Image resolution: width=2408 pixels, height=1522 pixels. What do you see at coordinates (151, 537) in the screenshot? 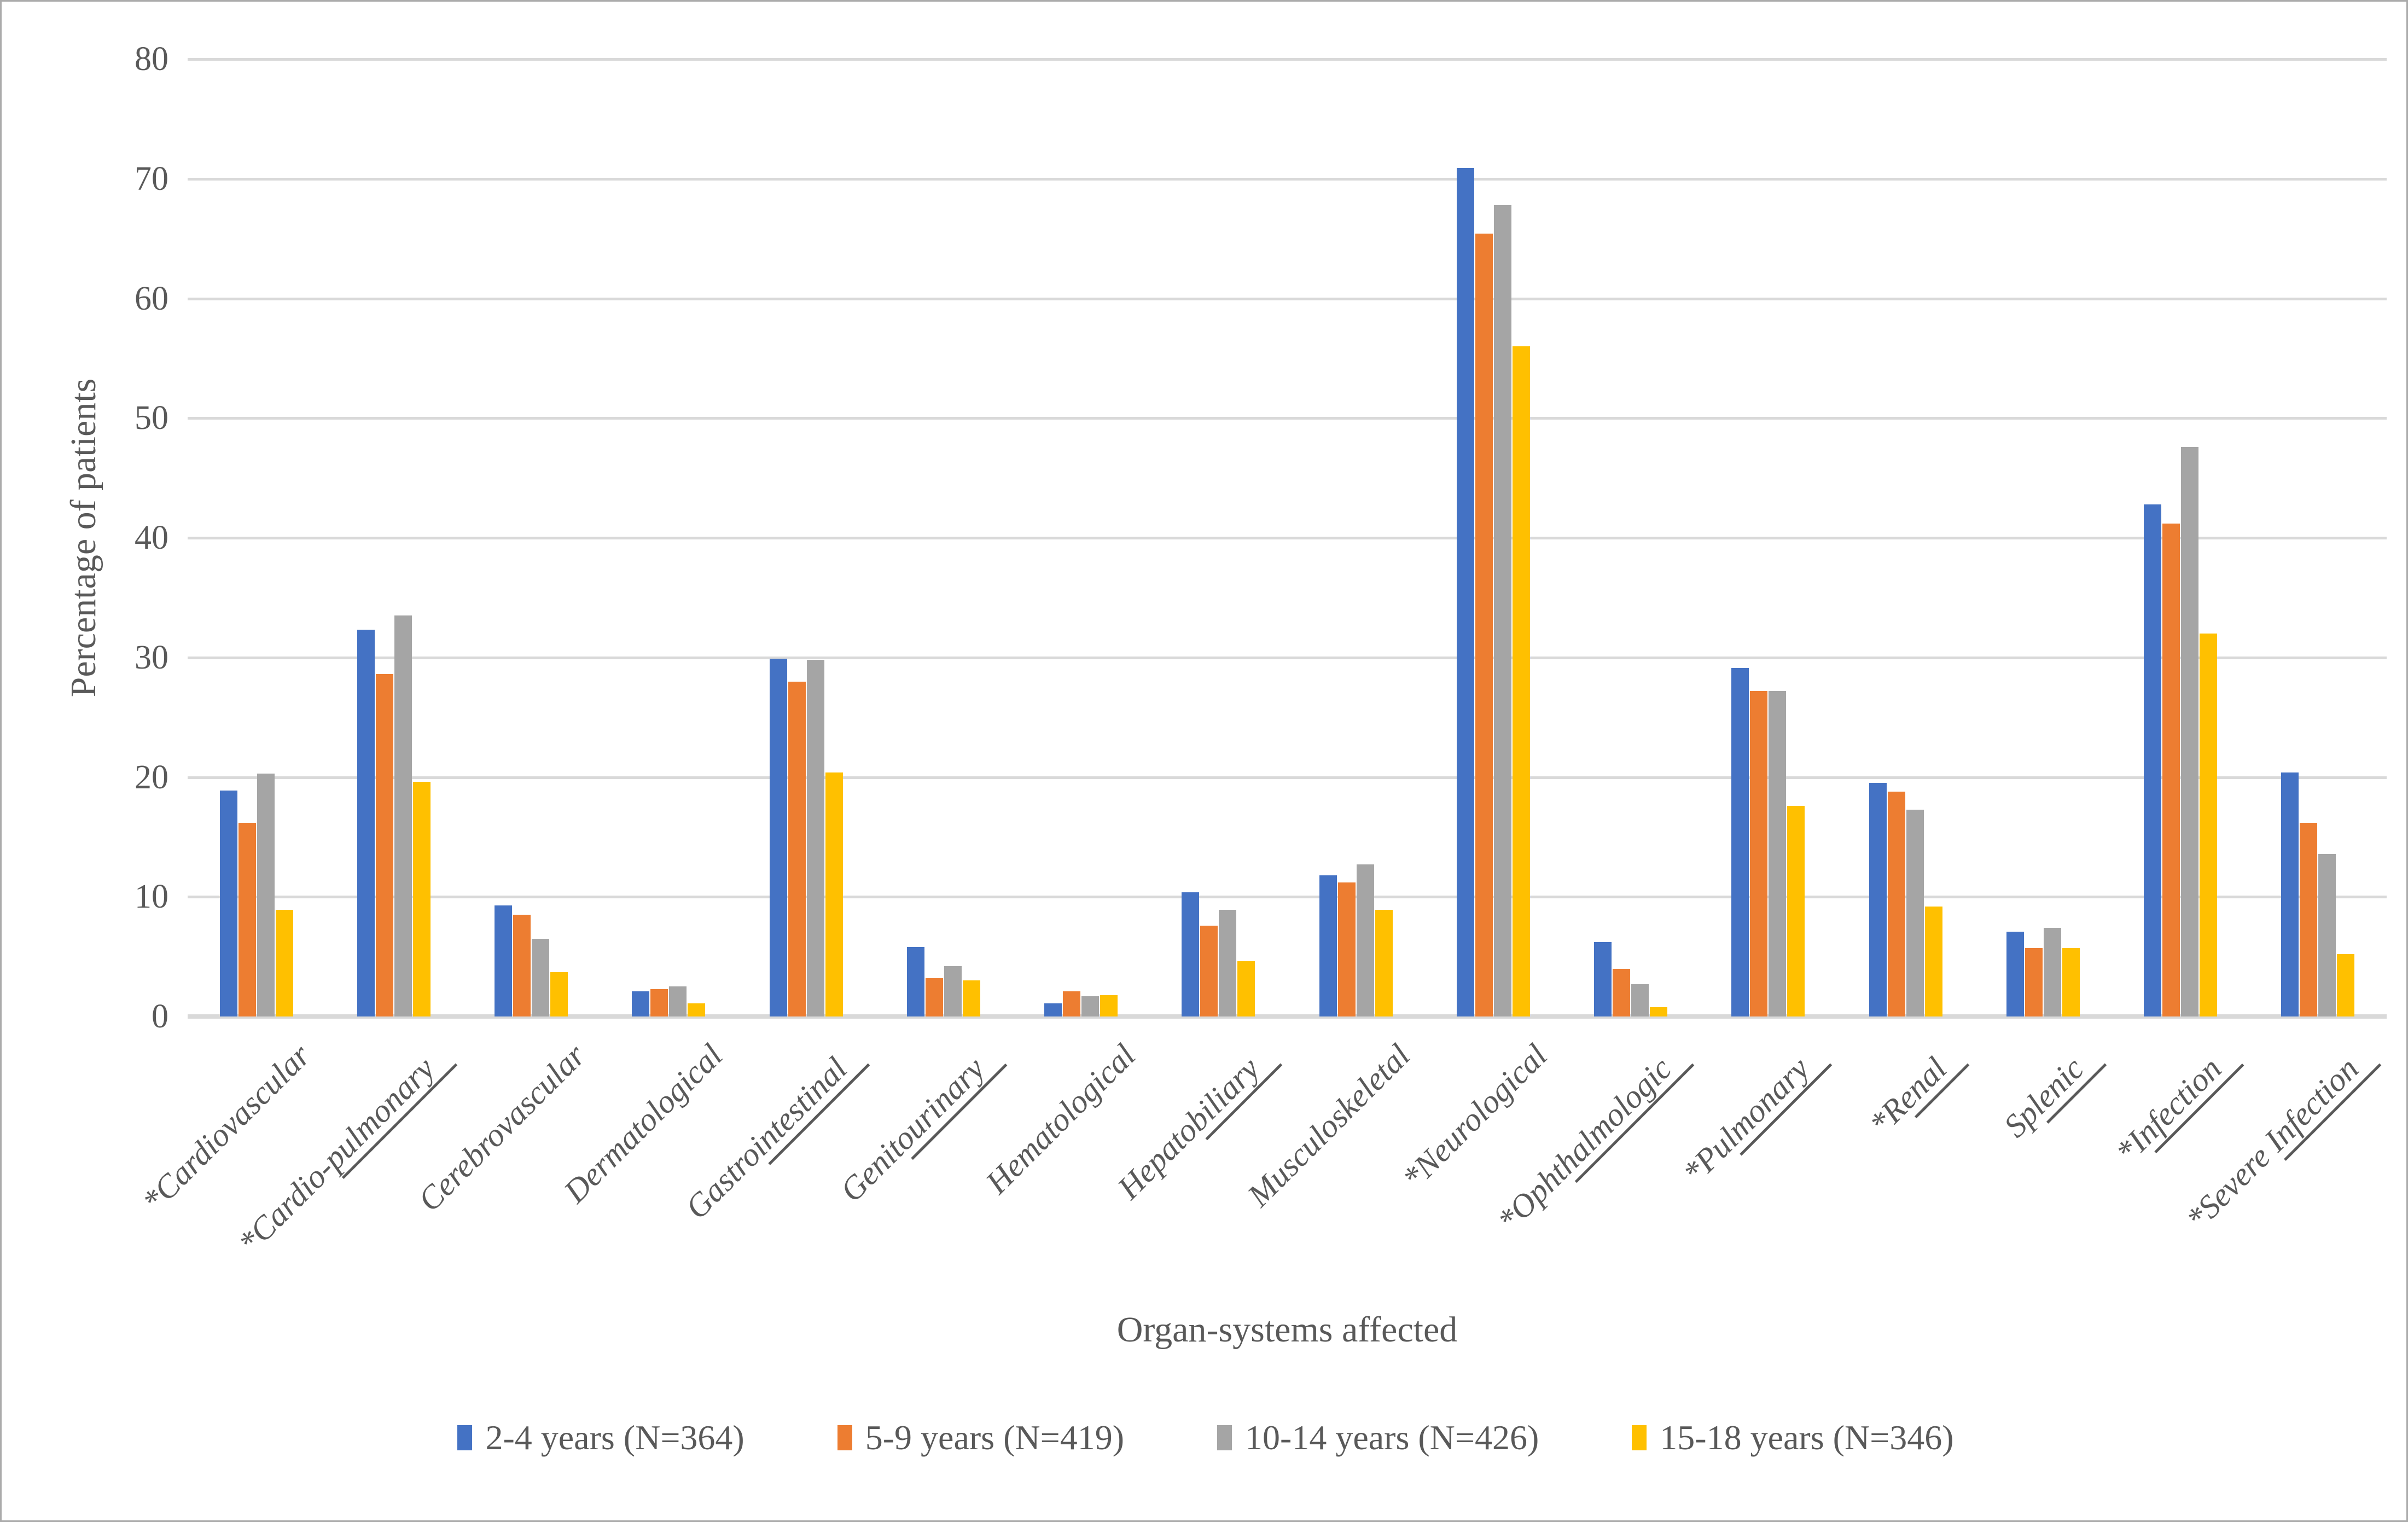
I see `y-tick-label: 40` at bounding box center [151, 537].